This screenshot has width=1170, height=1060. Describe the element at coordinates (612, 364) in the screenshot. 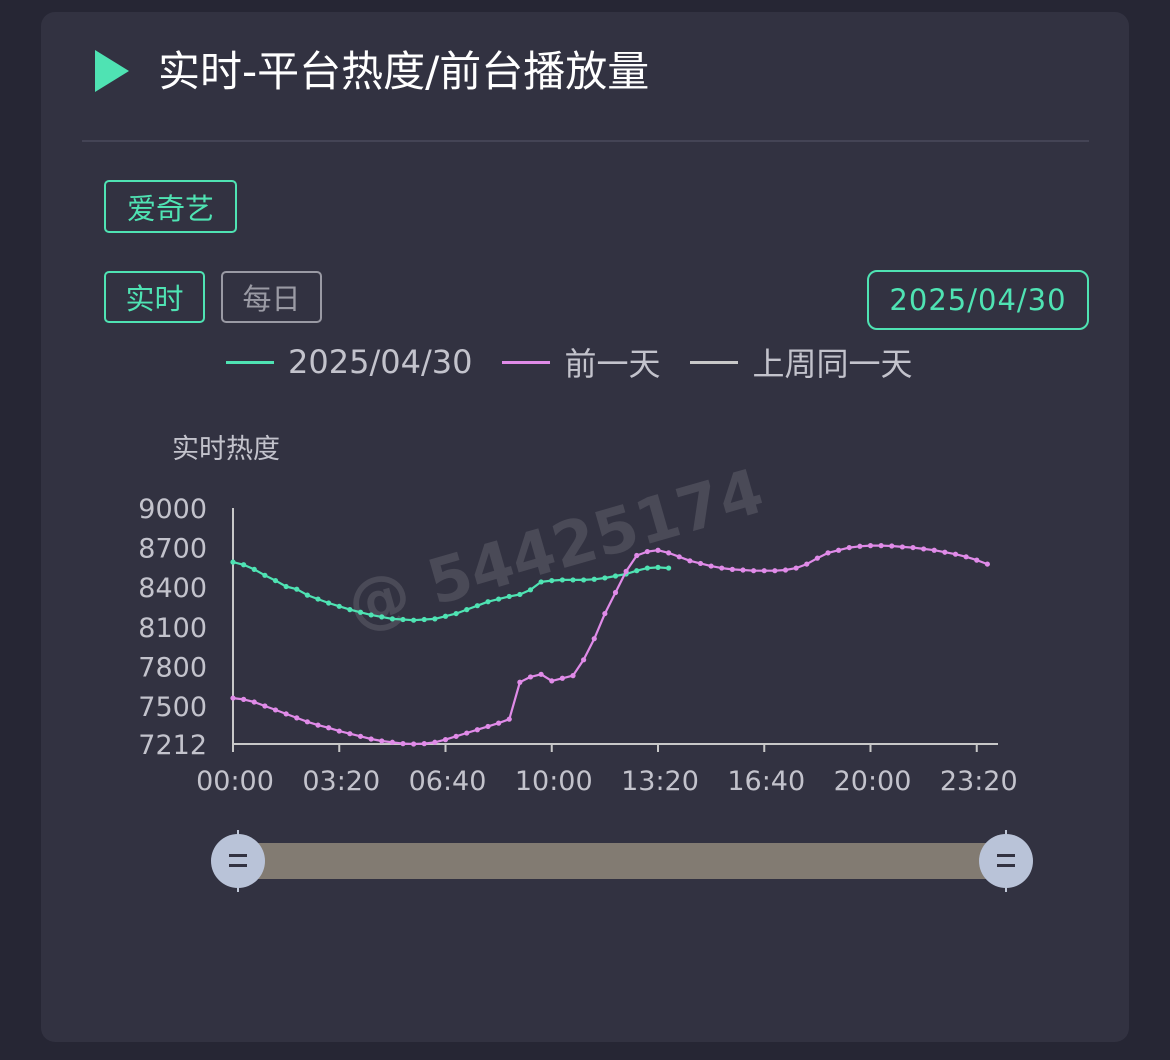

I see `legend-label-yesterday: 前一天` at that location.